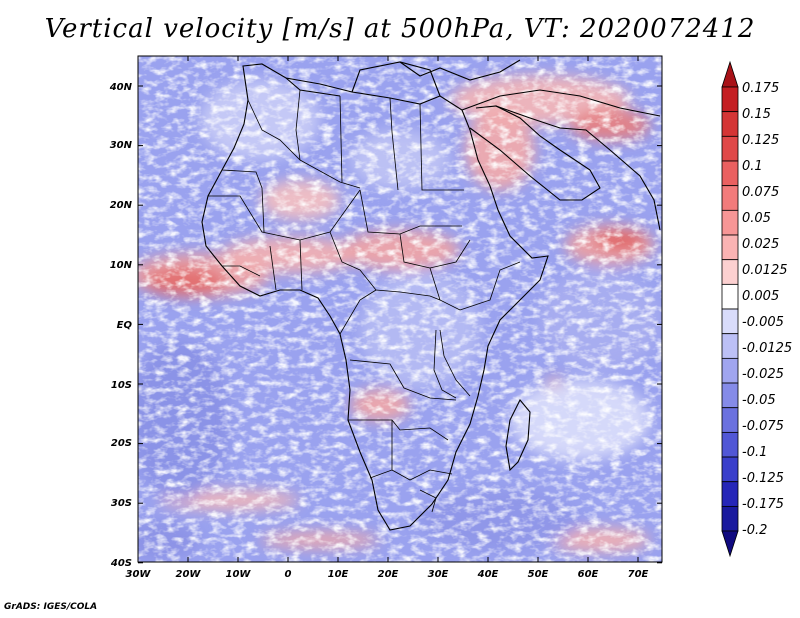 The image size is (800, 618). What do you see at coordinates (239, 574) in the screenshot?
I see `lon-label: 10W` at bounding box center [239, 574].